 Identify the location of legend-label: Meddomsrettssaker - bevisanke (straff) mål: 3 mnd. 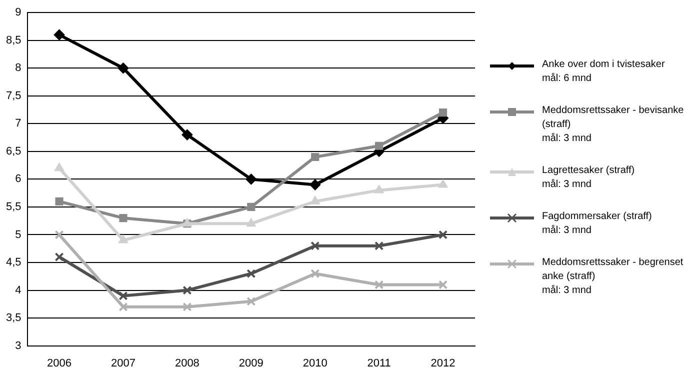
(613, 125).